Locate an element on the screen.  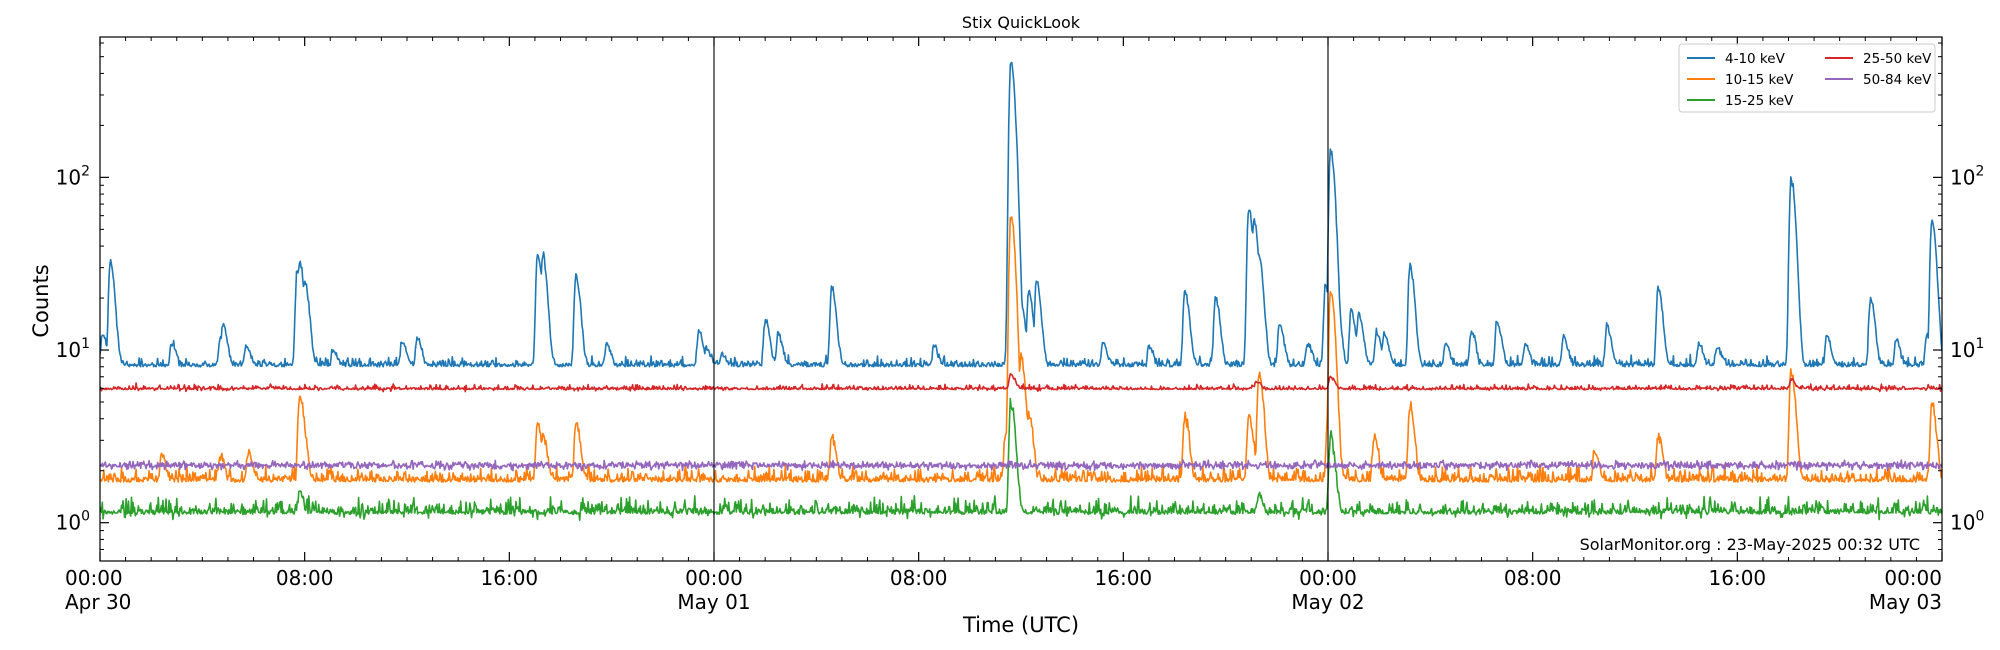
x-tick-date-label: Apr 30 is located at coordinates (98, 602).